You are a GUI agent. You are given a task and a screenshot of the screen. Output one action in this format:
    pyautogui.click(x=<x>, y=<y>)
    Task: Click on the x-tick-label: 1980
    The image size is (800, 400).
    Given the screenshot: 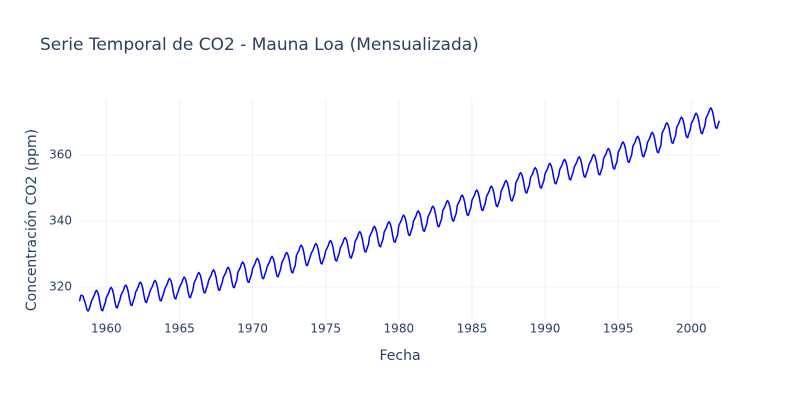 What is the action you would take?
    pyautogui.click(x=399, y=329)
    